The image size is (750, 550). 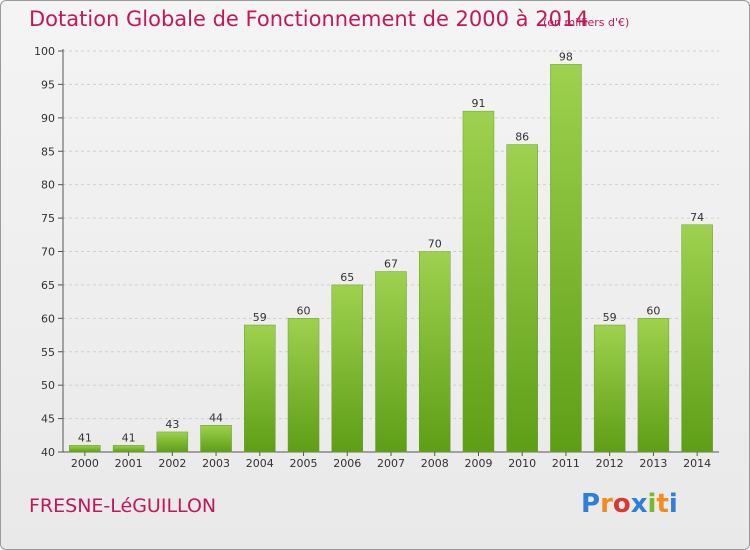 I want to click on y-tick-label: 60, so click(x=48, y=318).